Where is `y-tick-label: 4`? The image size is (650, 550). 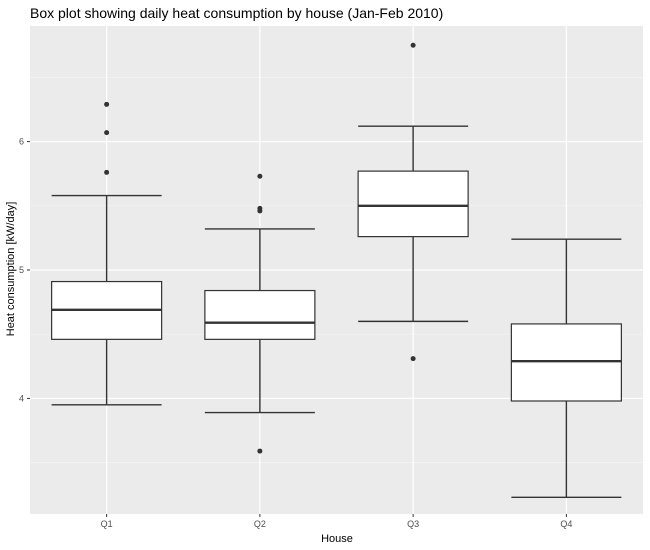
y-tick-label: 4 is located at coordinates (21, 398).